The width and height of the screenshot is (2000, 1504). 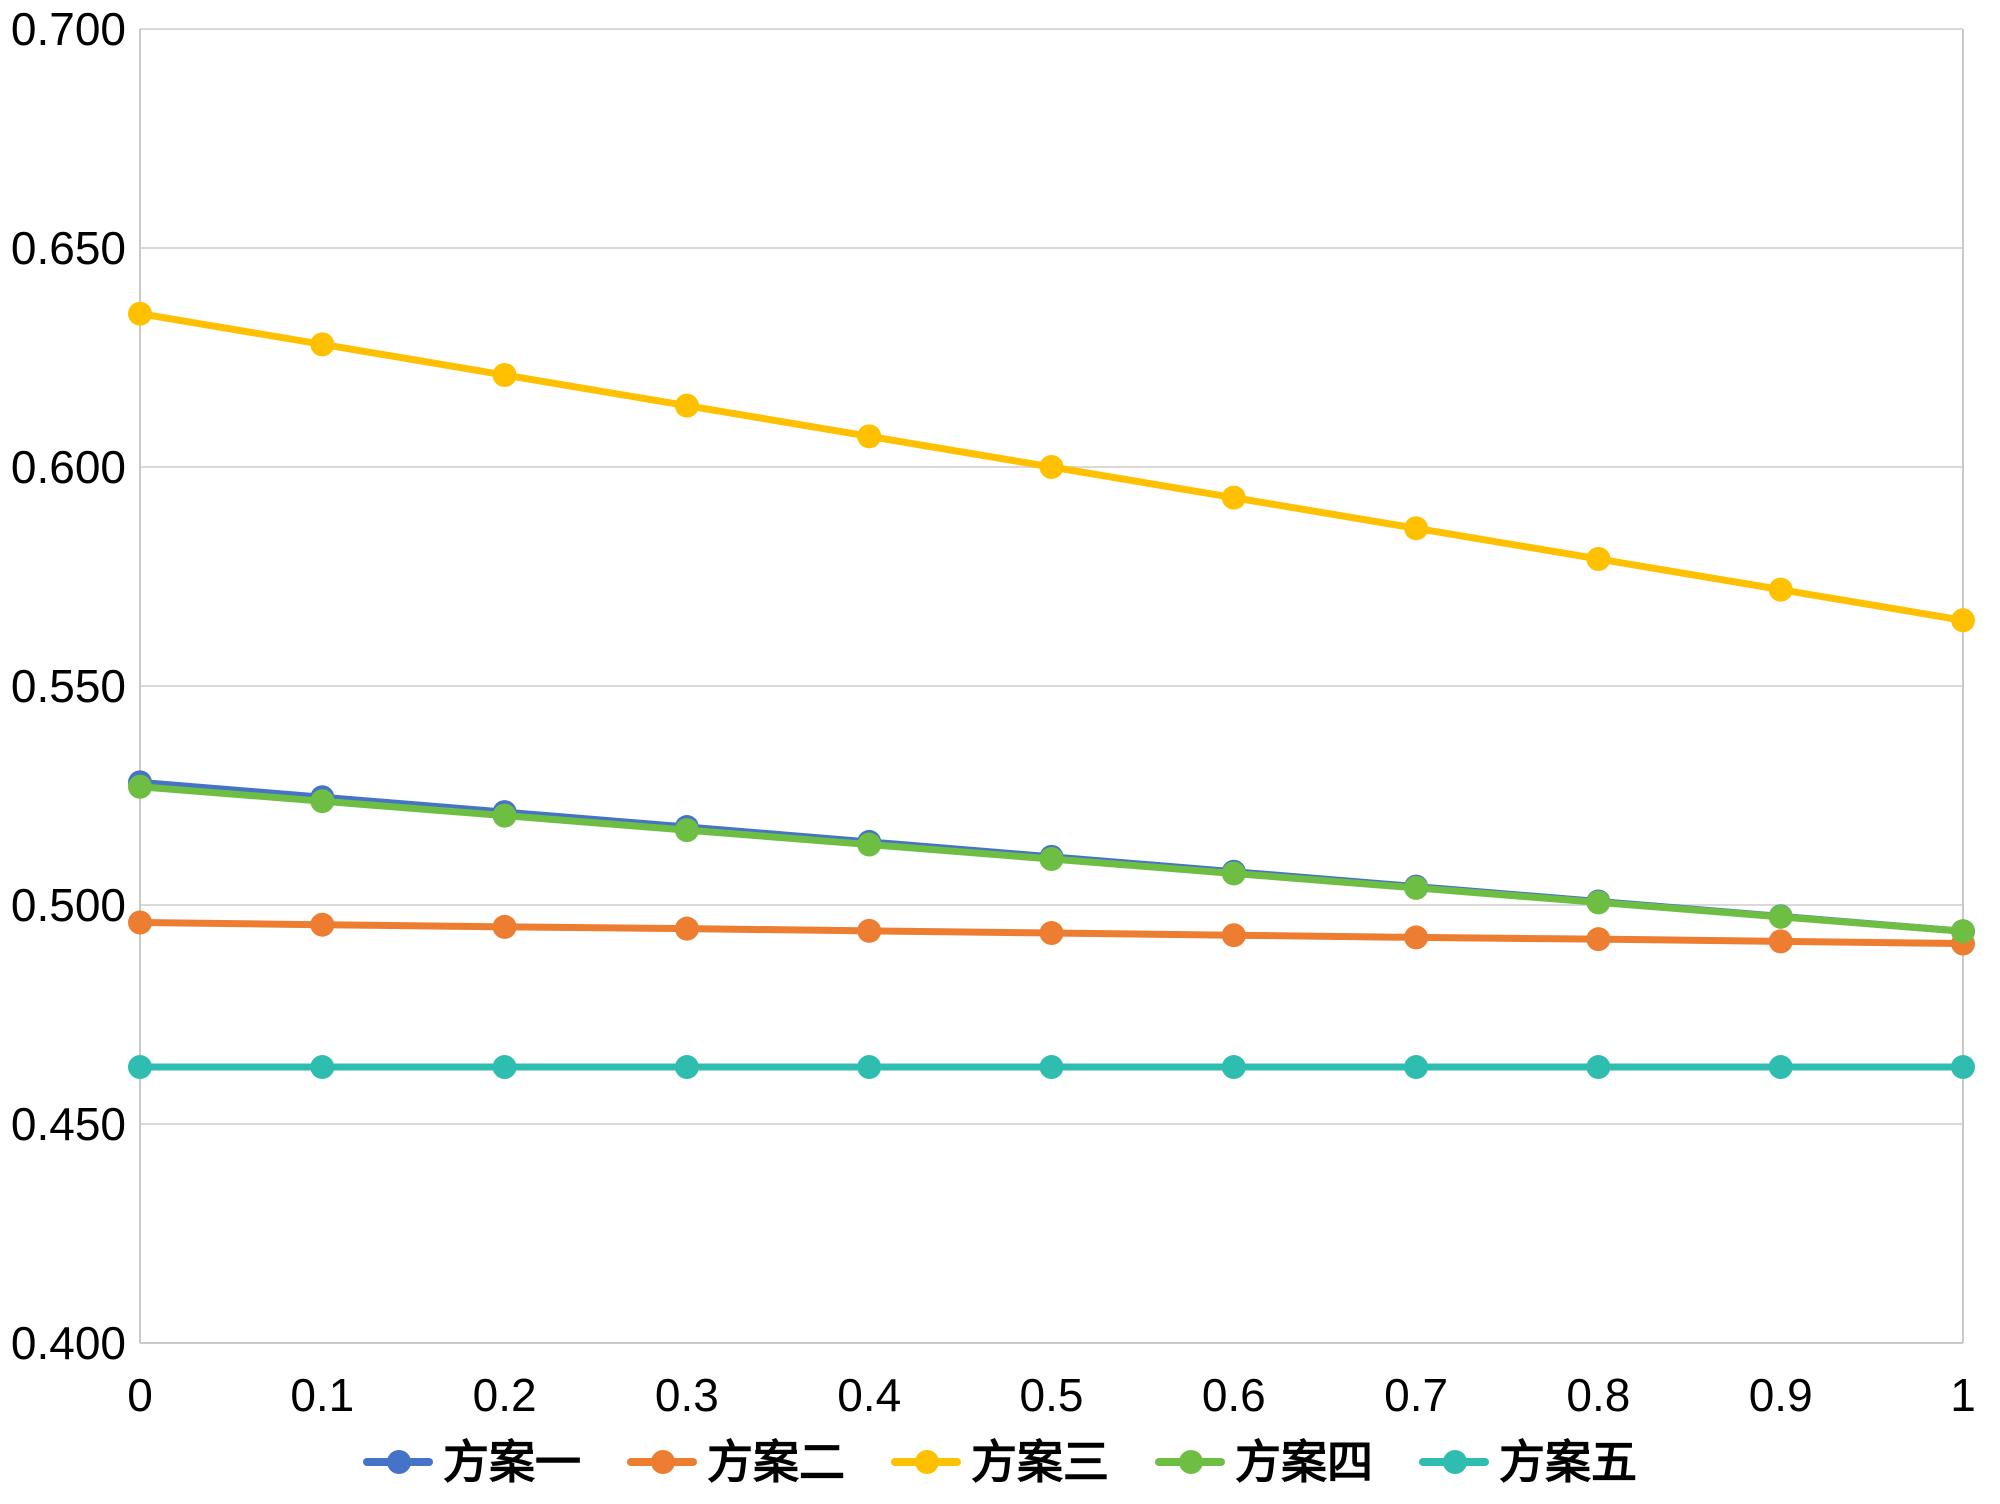 I want to click on legend-label: 方案二, so click(x=776, y=1462).